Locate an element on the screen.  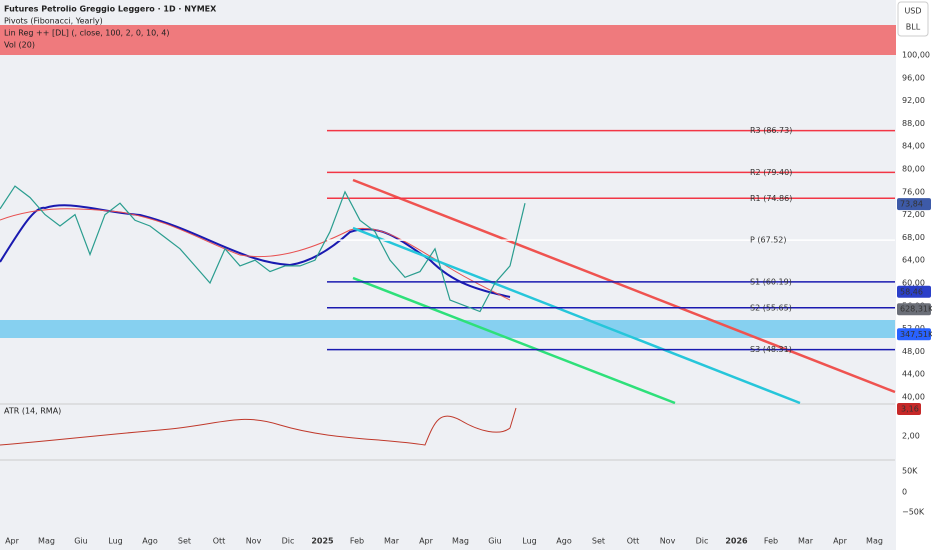
atr-line is located at coordinates (258, 426).